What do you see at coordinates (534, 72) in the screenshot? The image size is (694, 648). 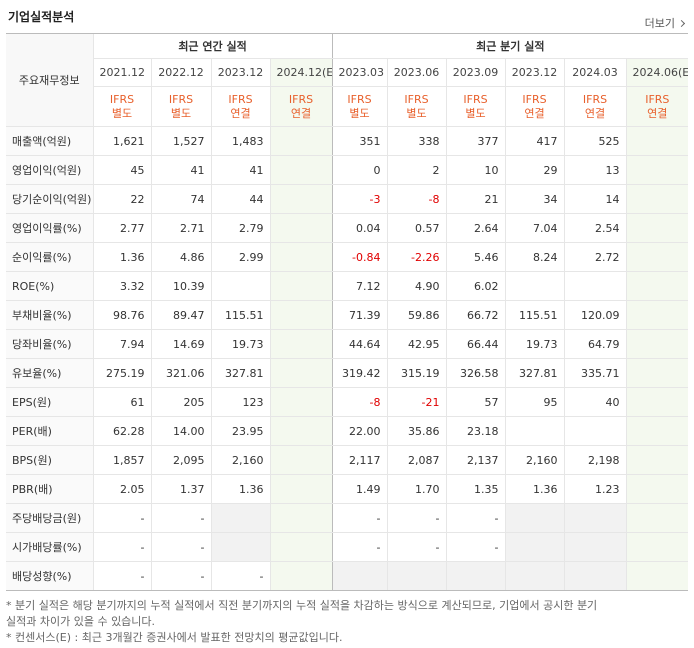 I see `period: 2023.12` at bounding box center [534, 72].